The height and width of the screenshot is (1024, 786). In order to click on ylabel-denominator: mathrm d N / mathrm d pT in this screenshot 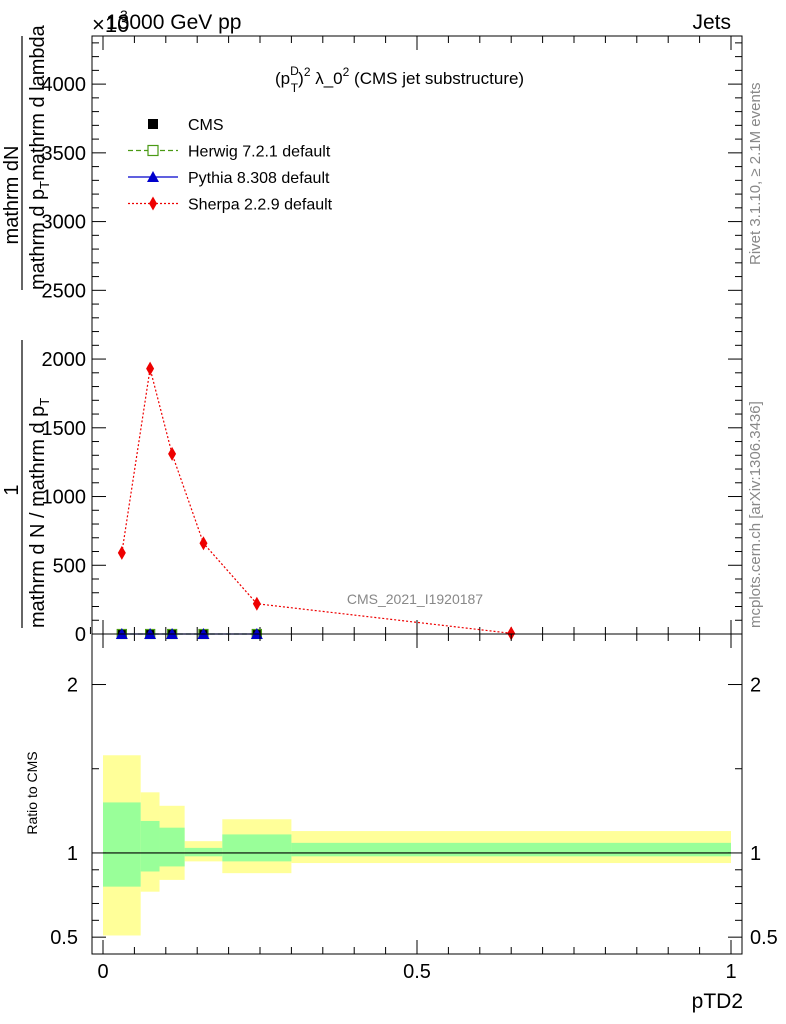, I will do `click(39, 513)`.